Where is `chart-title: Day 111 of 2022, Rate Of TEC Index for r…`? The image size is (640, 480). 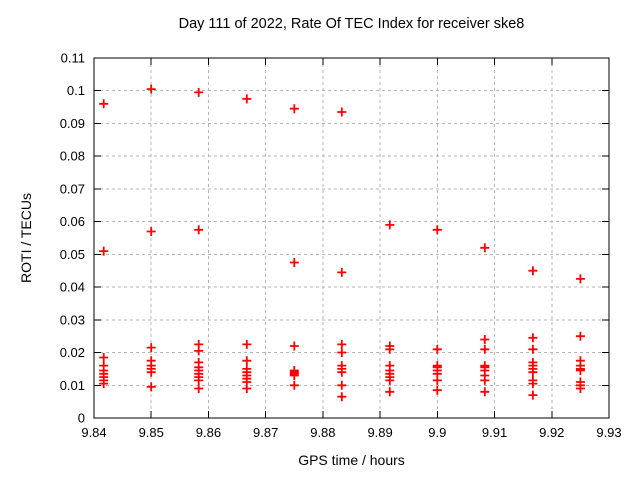
chart-title: Day 111 of 2022, Rate Of TEC Index for r… is located at coordinates (351, 24).